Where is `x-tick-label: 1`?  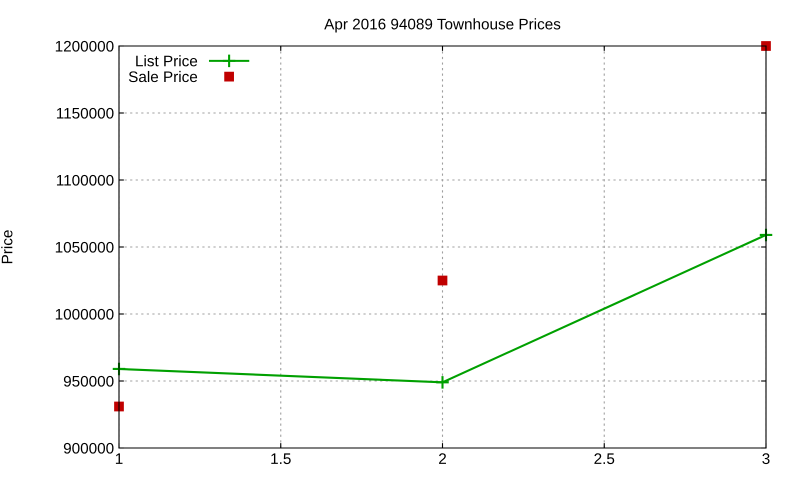 x-tick-label: 1 is located at coordinates (119, 458).